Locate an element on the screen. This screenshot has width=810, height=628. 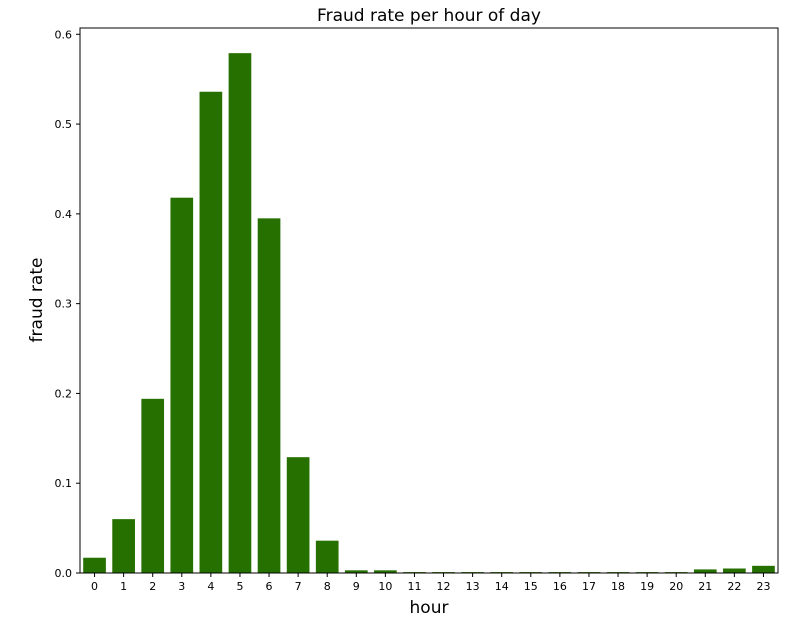
y-tick-label: 0.3 is located at coordinates (64, 304).